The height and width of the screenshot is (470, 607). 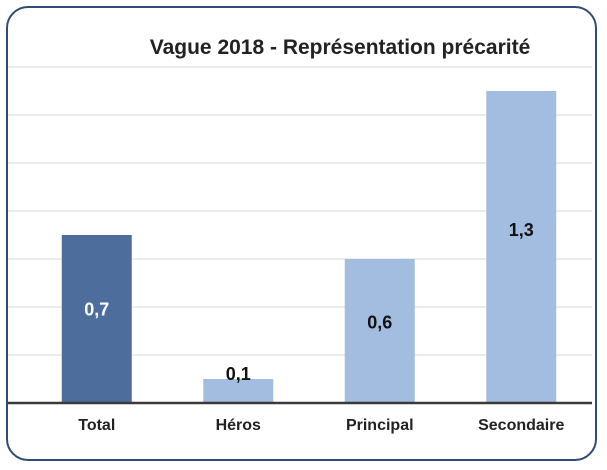 I want to click on data-label: 0,1, so click(x=238, y=374).